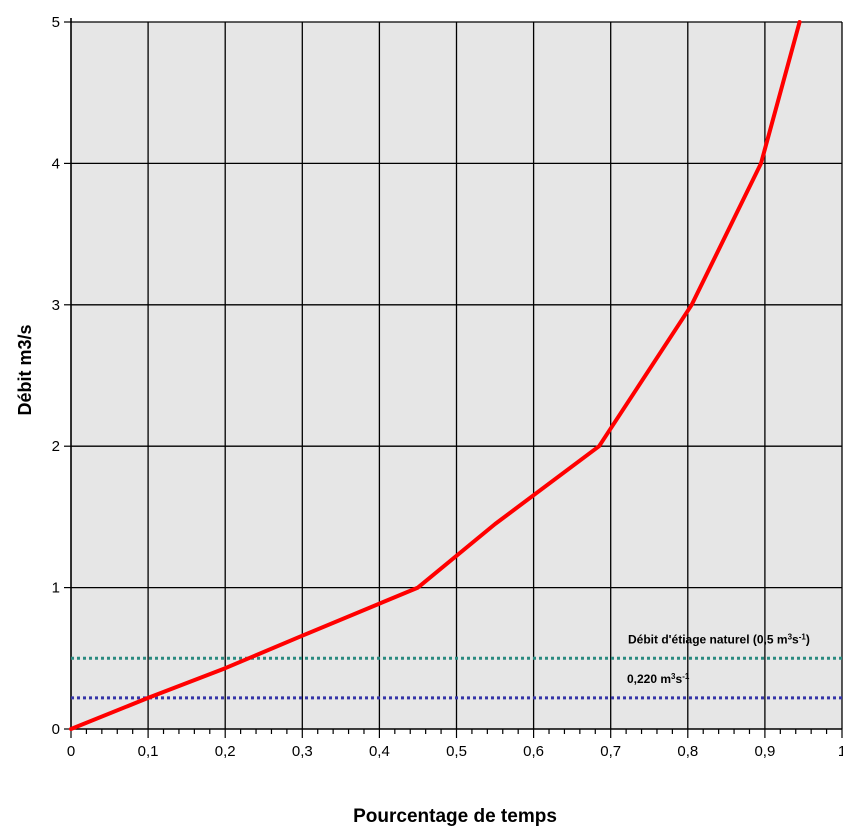  What do you see at coordinates (56, 729) in the screenshot?
I see `y-tick-label: 0` at bounding box center [56, 729].